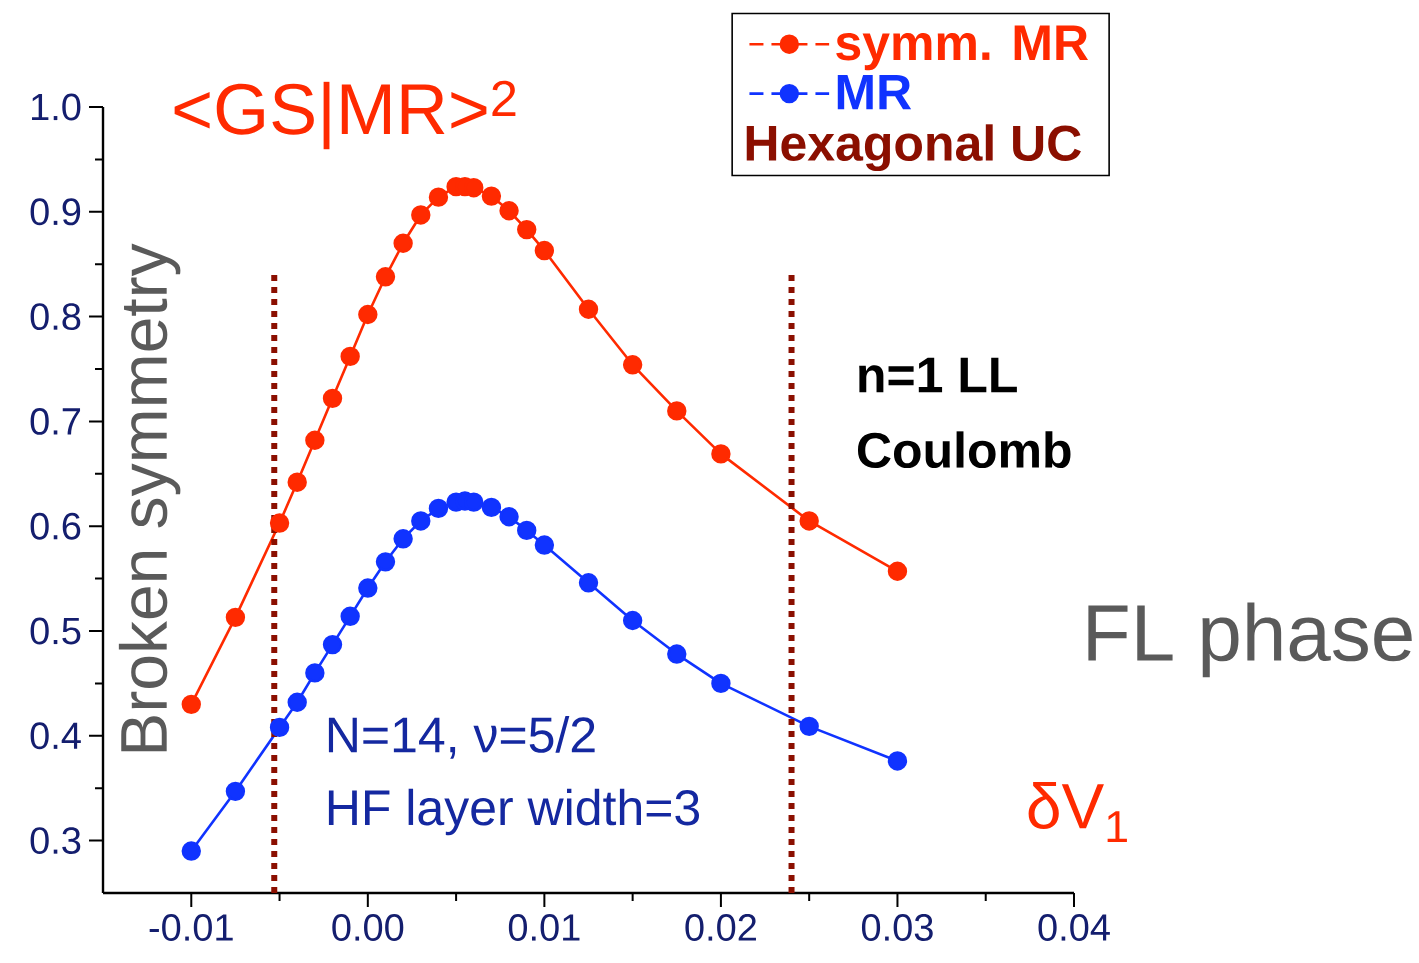  I want to click on x-tick-label: 0.01, so click(544, 927).